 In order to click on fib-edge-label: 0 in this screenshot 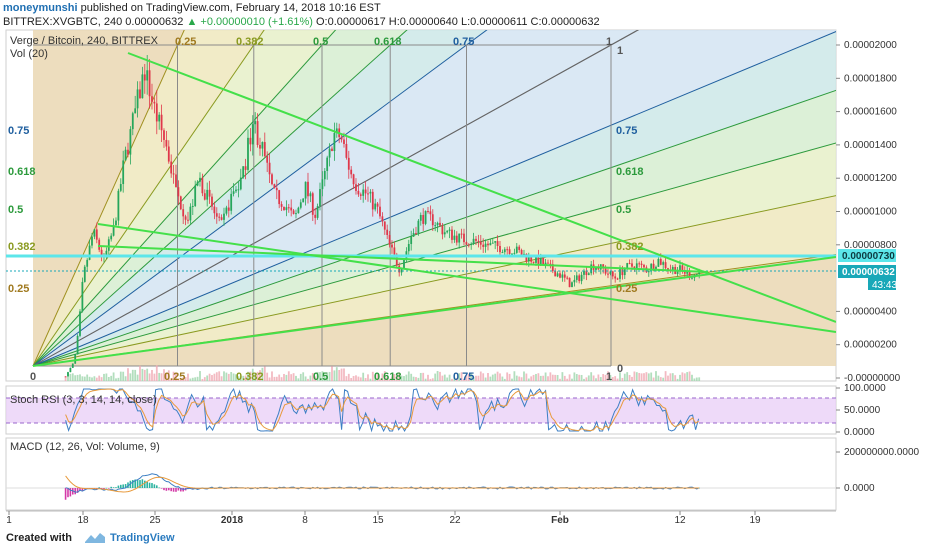, I will do `click(620, 369)`.